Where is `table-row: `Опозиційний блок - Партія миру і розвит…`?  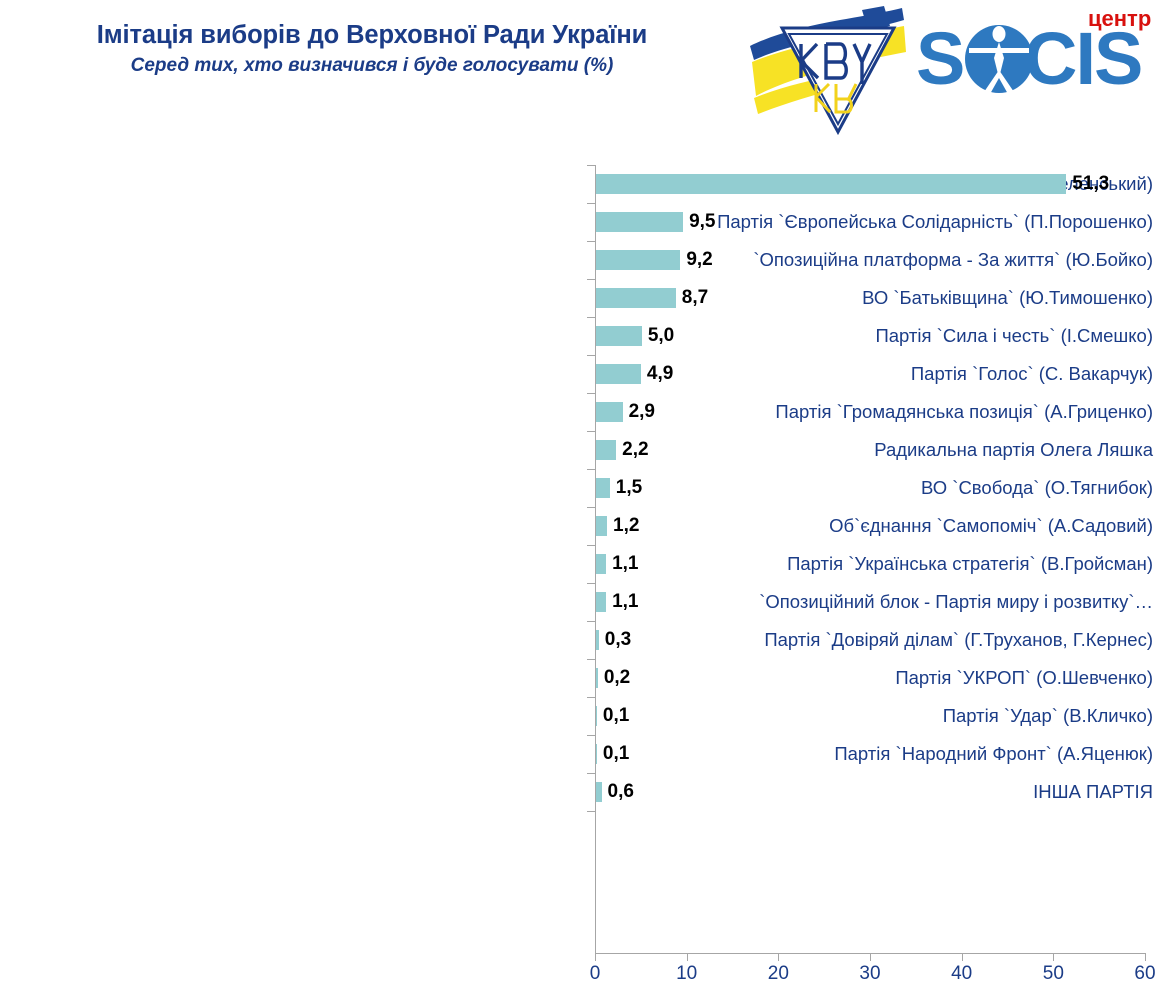 table-row: `Опозиційний блок - Партія миру і розвит… is located at coordinates (581, 602).